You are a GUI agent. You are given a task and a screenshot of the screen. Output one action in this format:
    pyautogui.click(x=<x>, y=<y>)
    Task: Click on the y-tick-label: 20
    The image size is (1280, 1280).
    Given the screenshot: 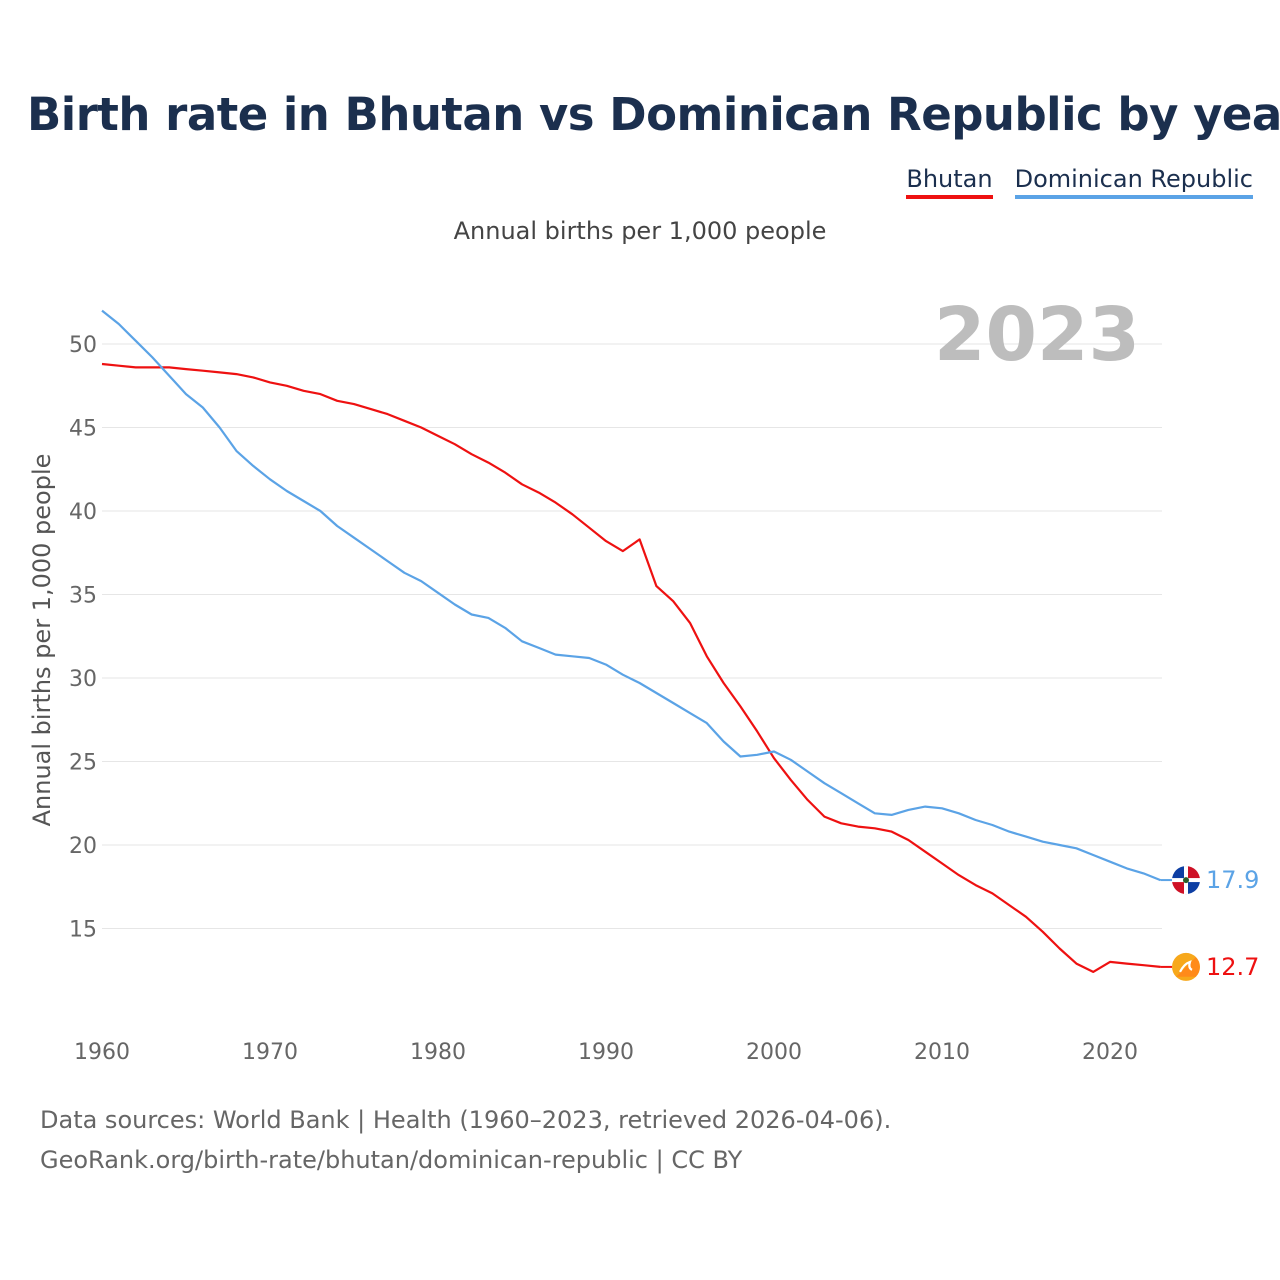 What is the action you would take?
    pyautogui.click(x=83, y=846)
    